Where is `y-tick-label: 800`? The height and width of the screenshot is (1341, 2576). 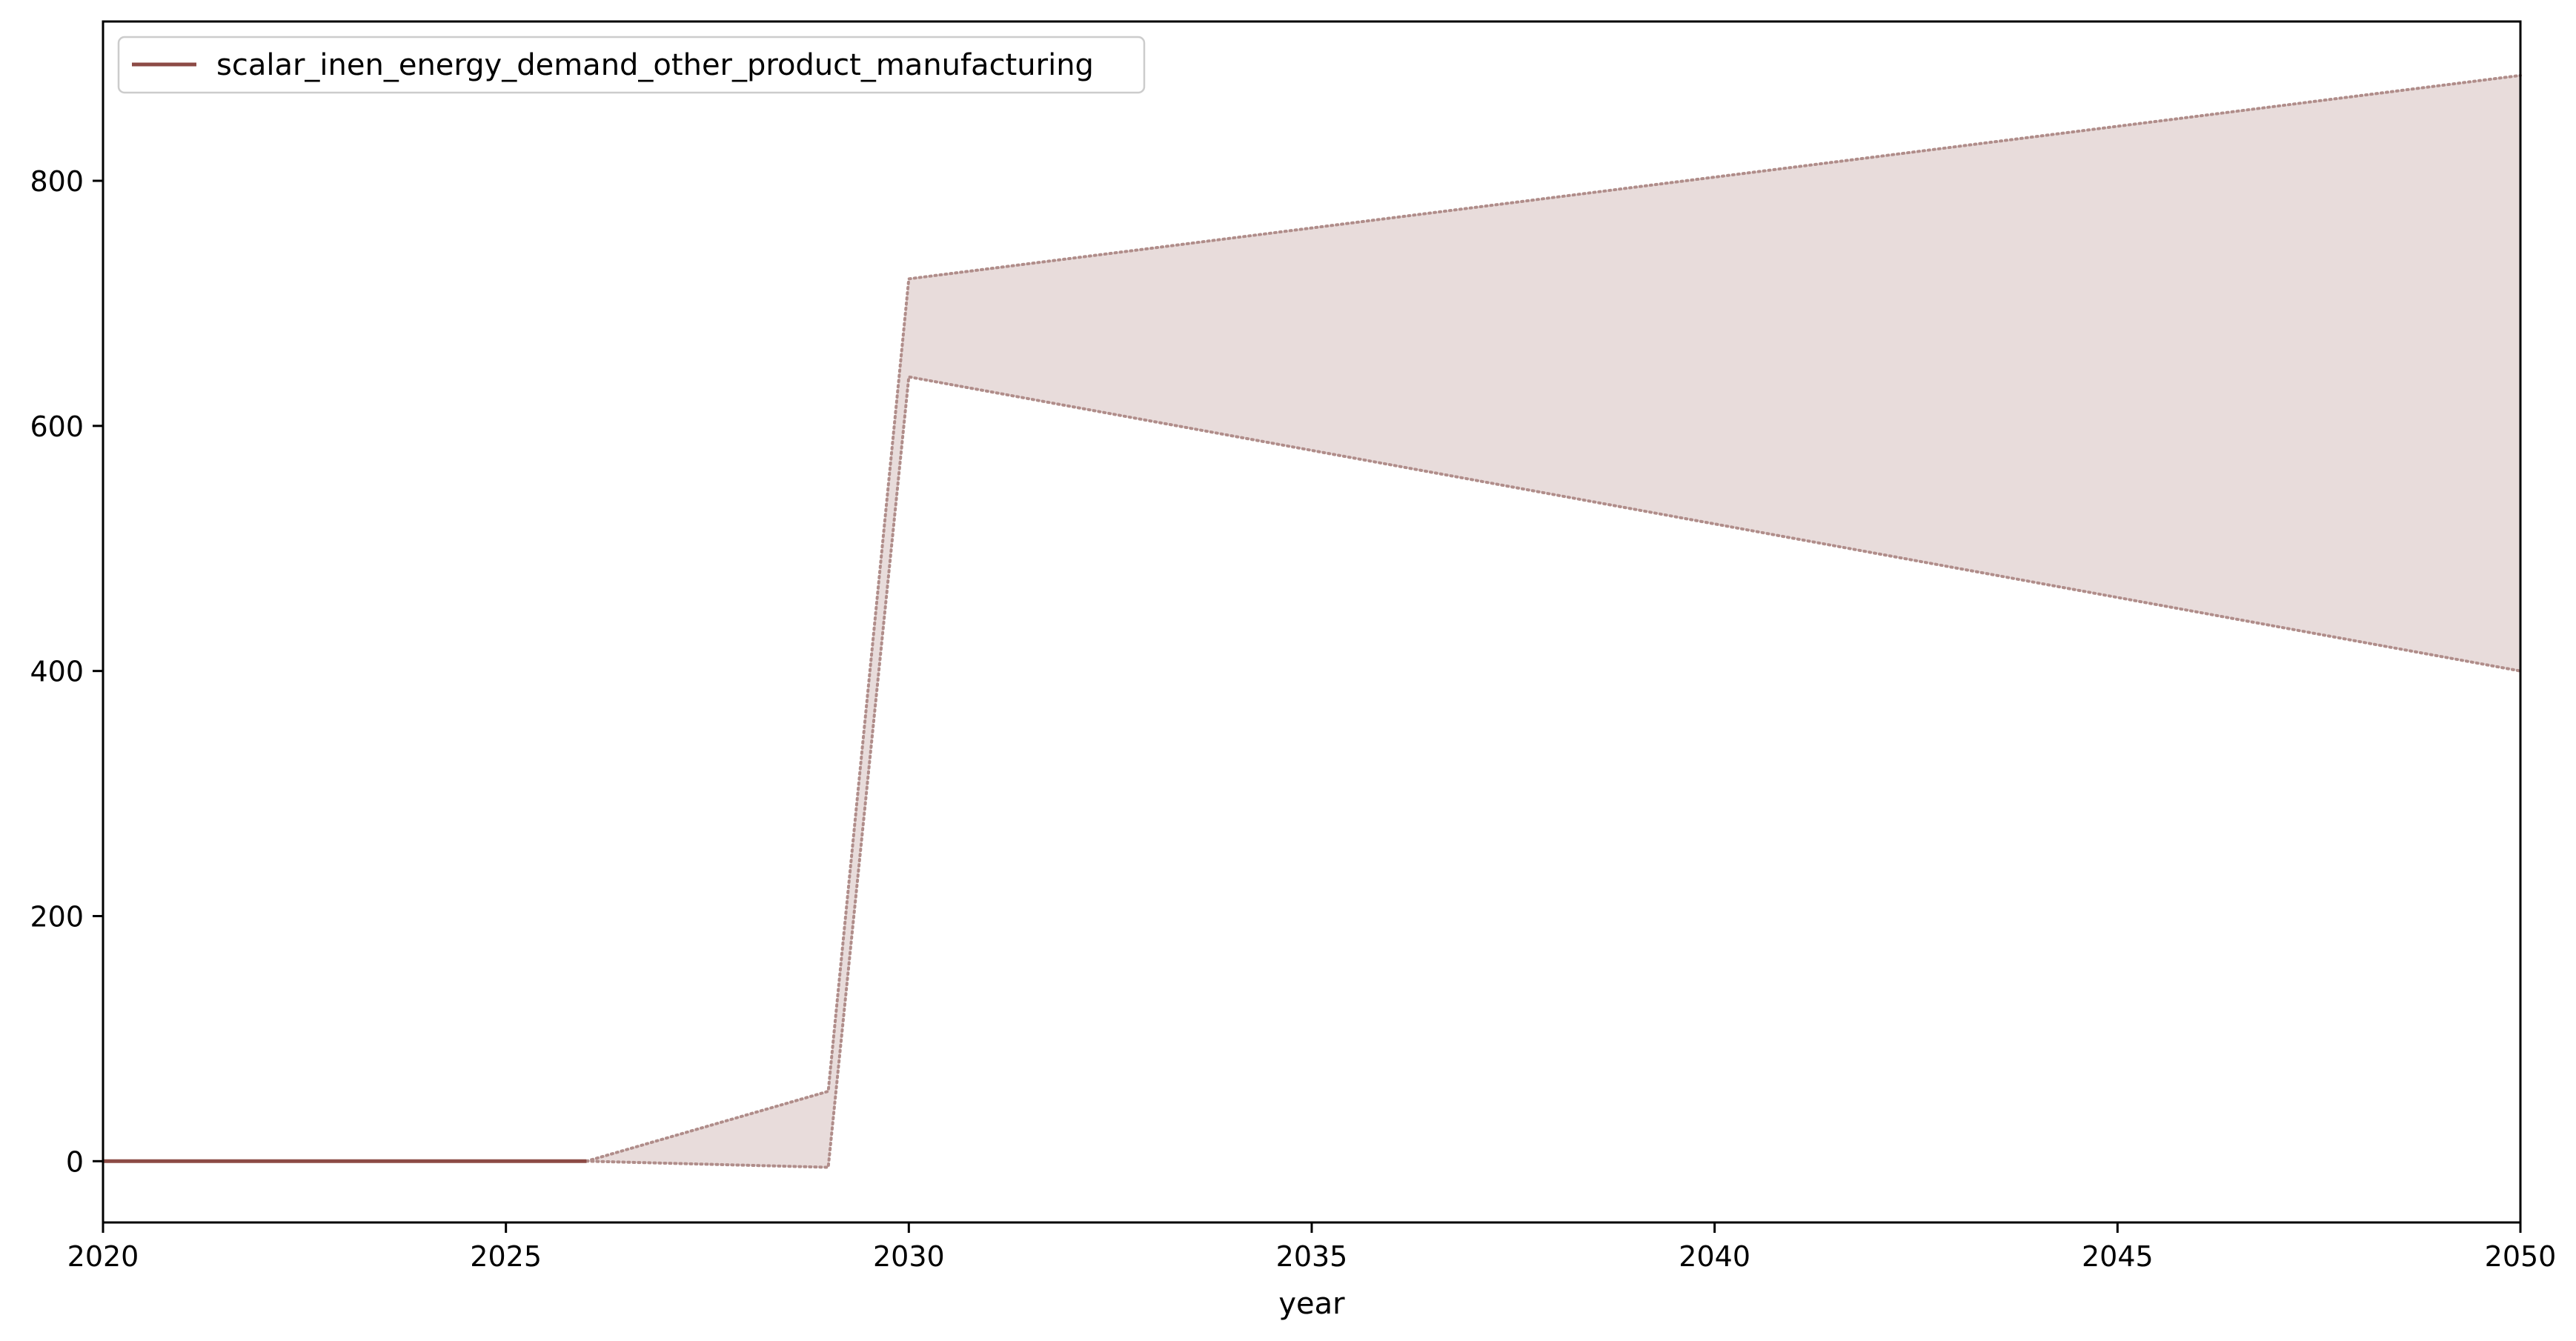 y-tick-label: 800 is located at coordinates (57, 181).